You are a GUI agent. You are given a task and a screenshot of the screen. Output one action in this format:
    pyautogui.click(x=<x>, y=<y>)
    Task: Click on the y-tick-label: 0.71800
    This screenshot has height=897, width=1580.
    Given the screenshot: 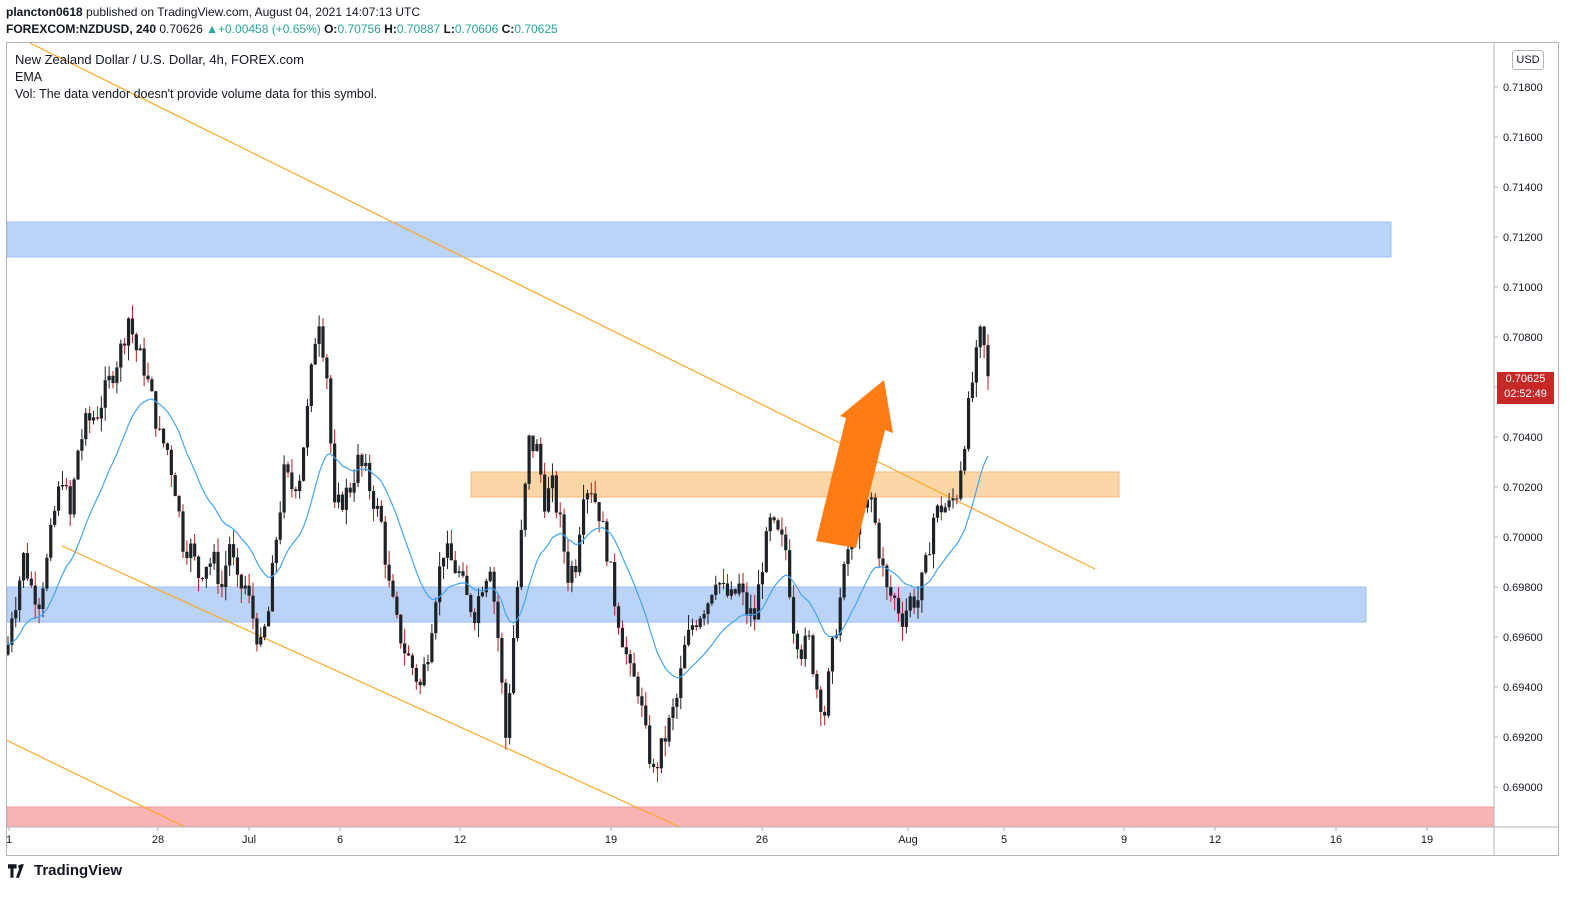 What is the action you would take?
    pyautogui.click(x=1523, y=88)
    